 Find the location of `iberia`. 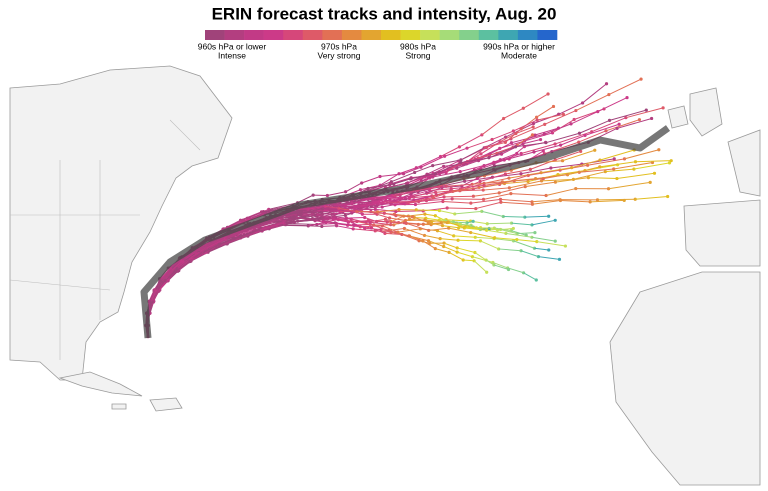

iberia is located at coordinates (722, 233).